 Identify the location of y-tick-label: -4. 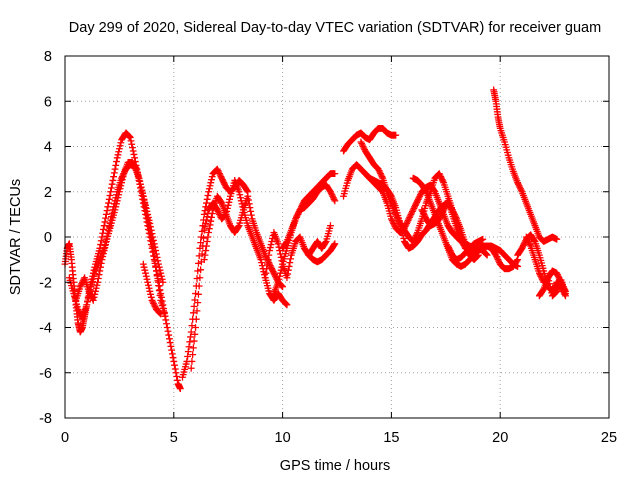
(45, 329).